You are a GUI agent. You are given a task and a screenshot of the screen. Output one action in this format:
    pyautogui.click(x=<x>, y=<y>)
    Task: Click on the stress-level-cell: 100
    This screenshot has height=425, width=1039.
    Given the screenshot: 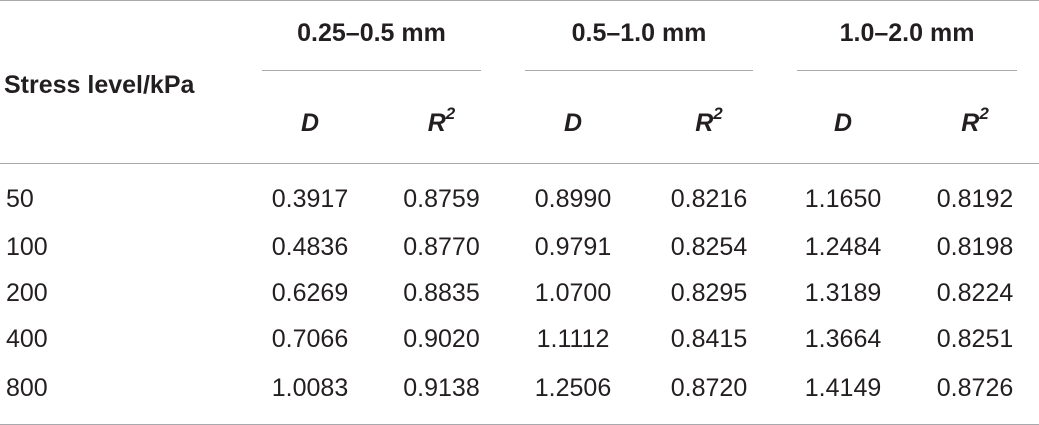 What is the action you would take?
    pyautogui.click(x=27, y=246)
    